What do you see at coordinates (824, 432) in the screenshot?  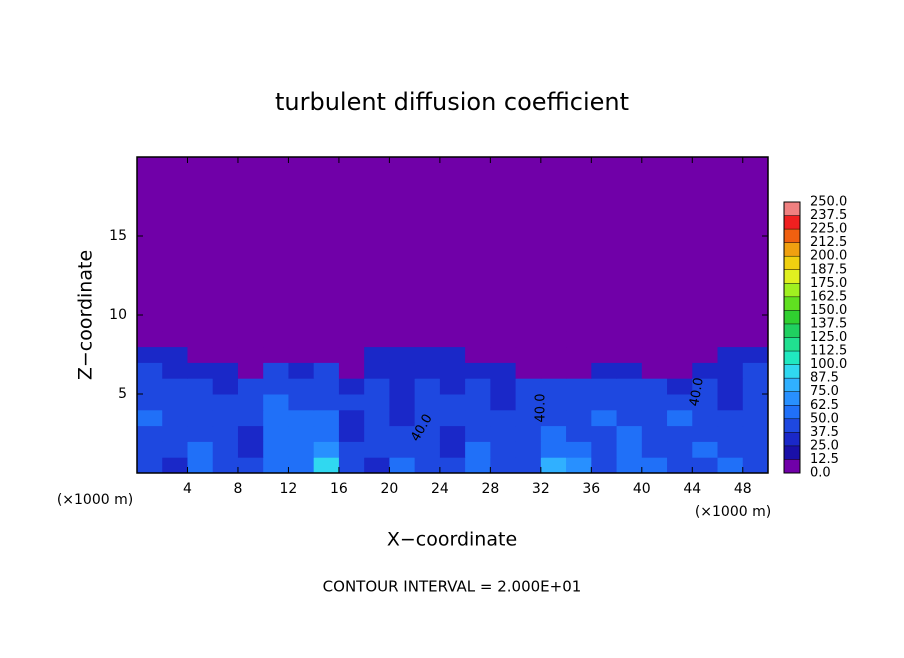 I see `colorbar-label: 37.5` at bounding box center [824, 432].